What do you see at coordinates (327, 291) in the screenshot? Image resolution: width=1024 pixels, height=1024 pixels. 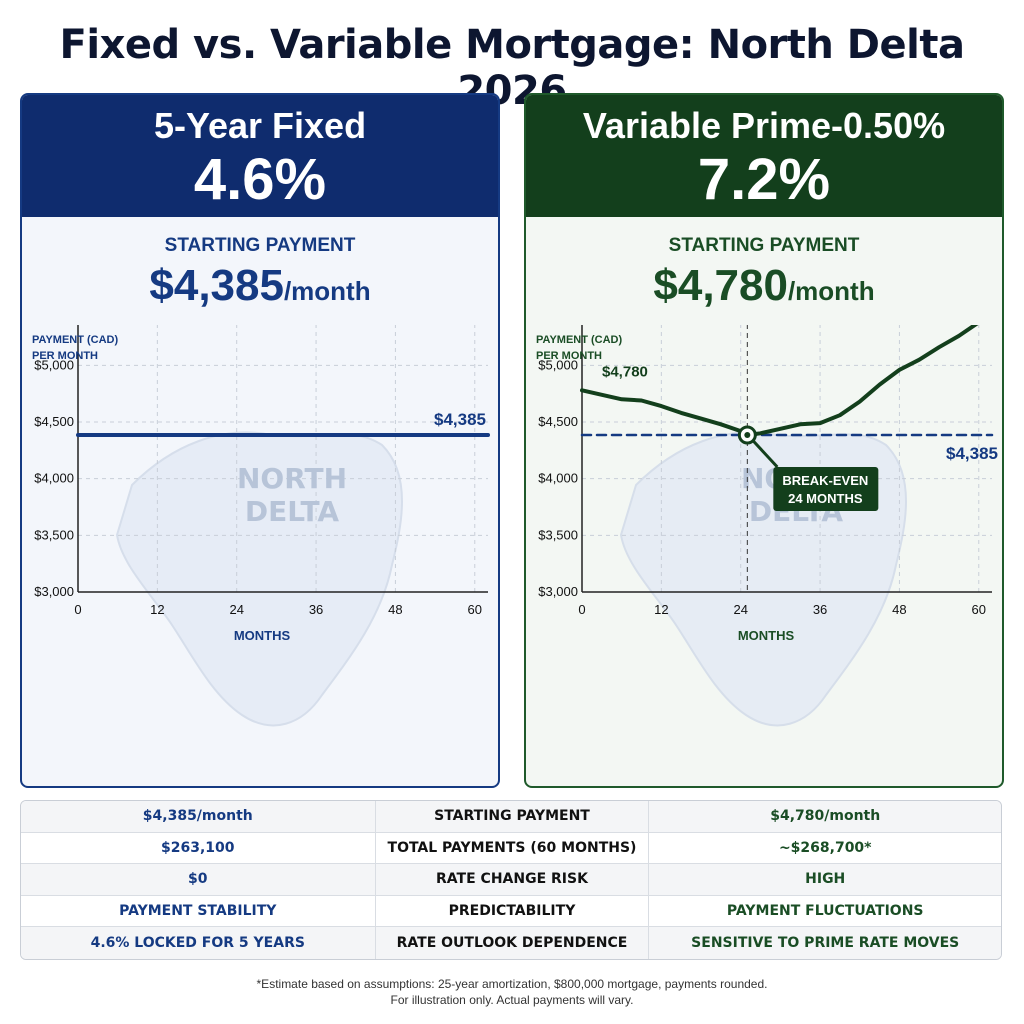 I see `fixed-starting-unit: /month` at bounding box center [327, 291].